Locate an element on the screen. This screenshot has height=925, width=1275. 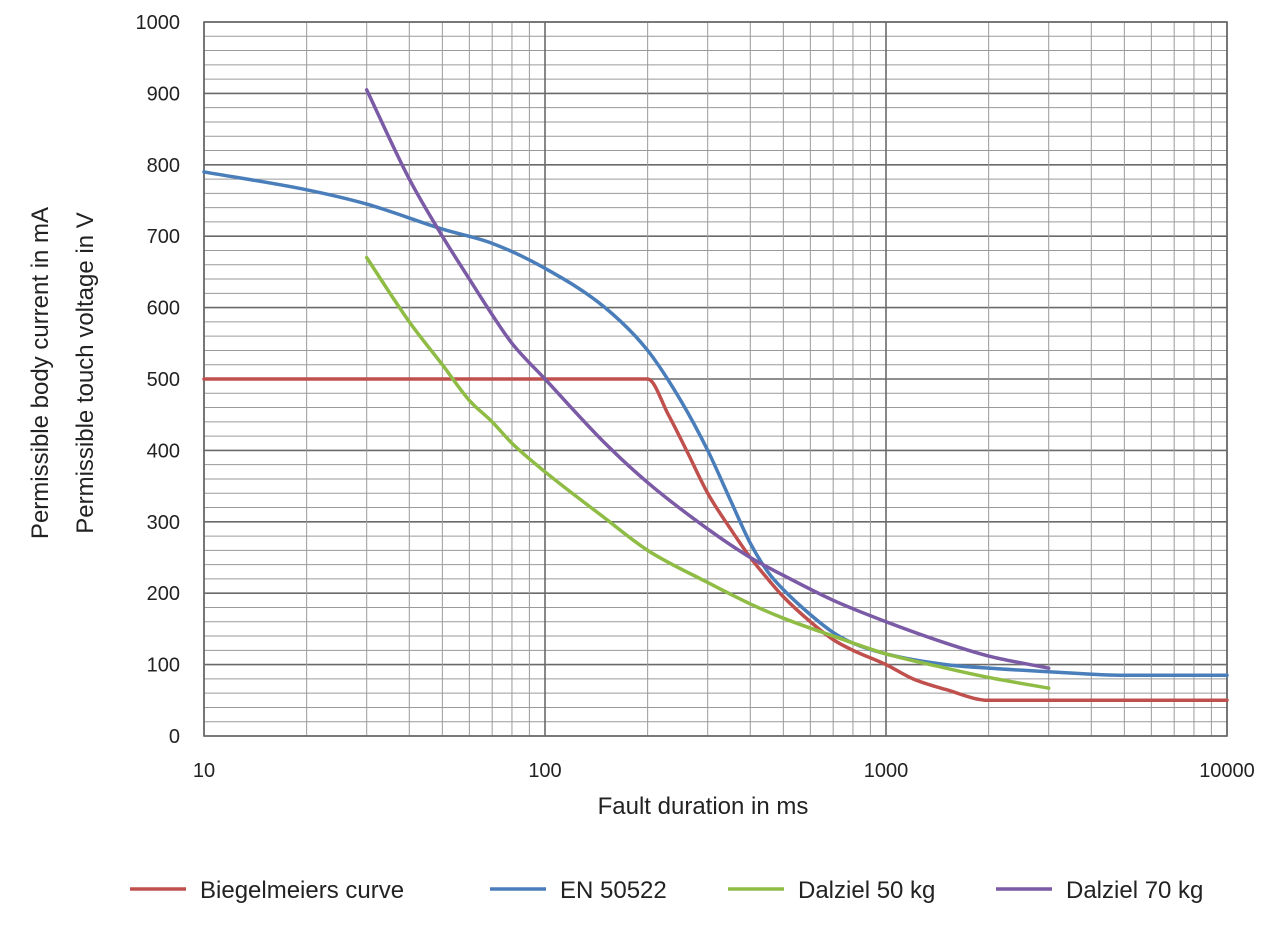
y-axis-label-line-2: Permissible touch voltage in V is located at coordinates (85, 373).